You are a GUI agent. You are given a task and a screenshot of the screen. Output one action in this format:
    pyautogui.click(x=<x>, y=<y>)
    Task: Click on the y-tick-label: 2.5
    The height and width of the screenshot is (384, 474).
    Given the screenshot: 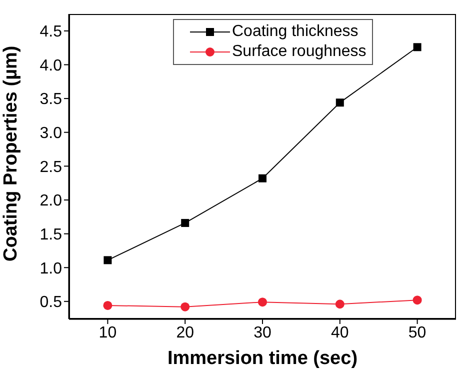 What is the action you would take?
    pyautogui.click(x=51, y=167)
    